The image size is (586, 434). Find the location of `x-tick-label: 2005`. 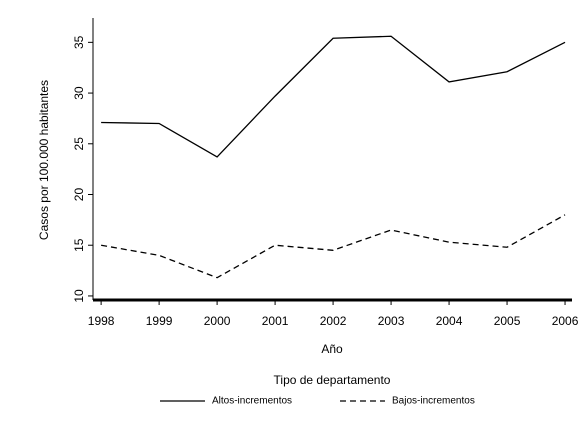

x-tick-label: 2005 is located at coordinates (507, 321).